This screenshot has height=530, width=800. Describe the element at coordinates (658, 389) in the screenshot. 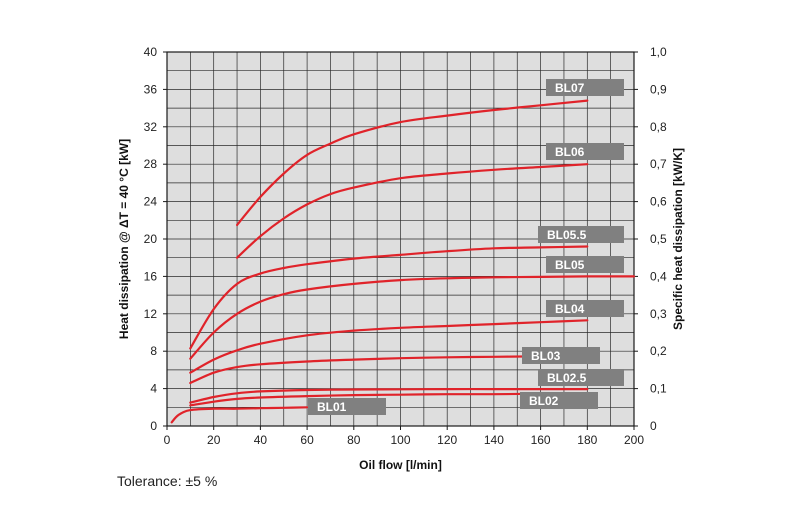

I see `y2-tick-label: 0,1` at that location.